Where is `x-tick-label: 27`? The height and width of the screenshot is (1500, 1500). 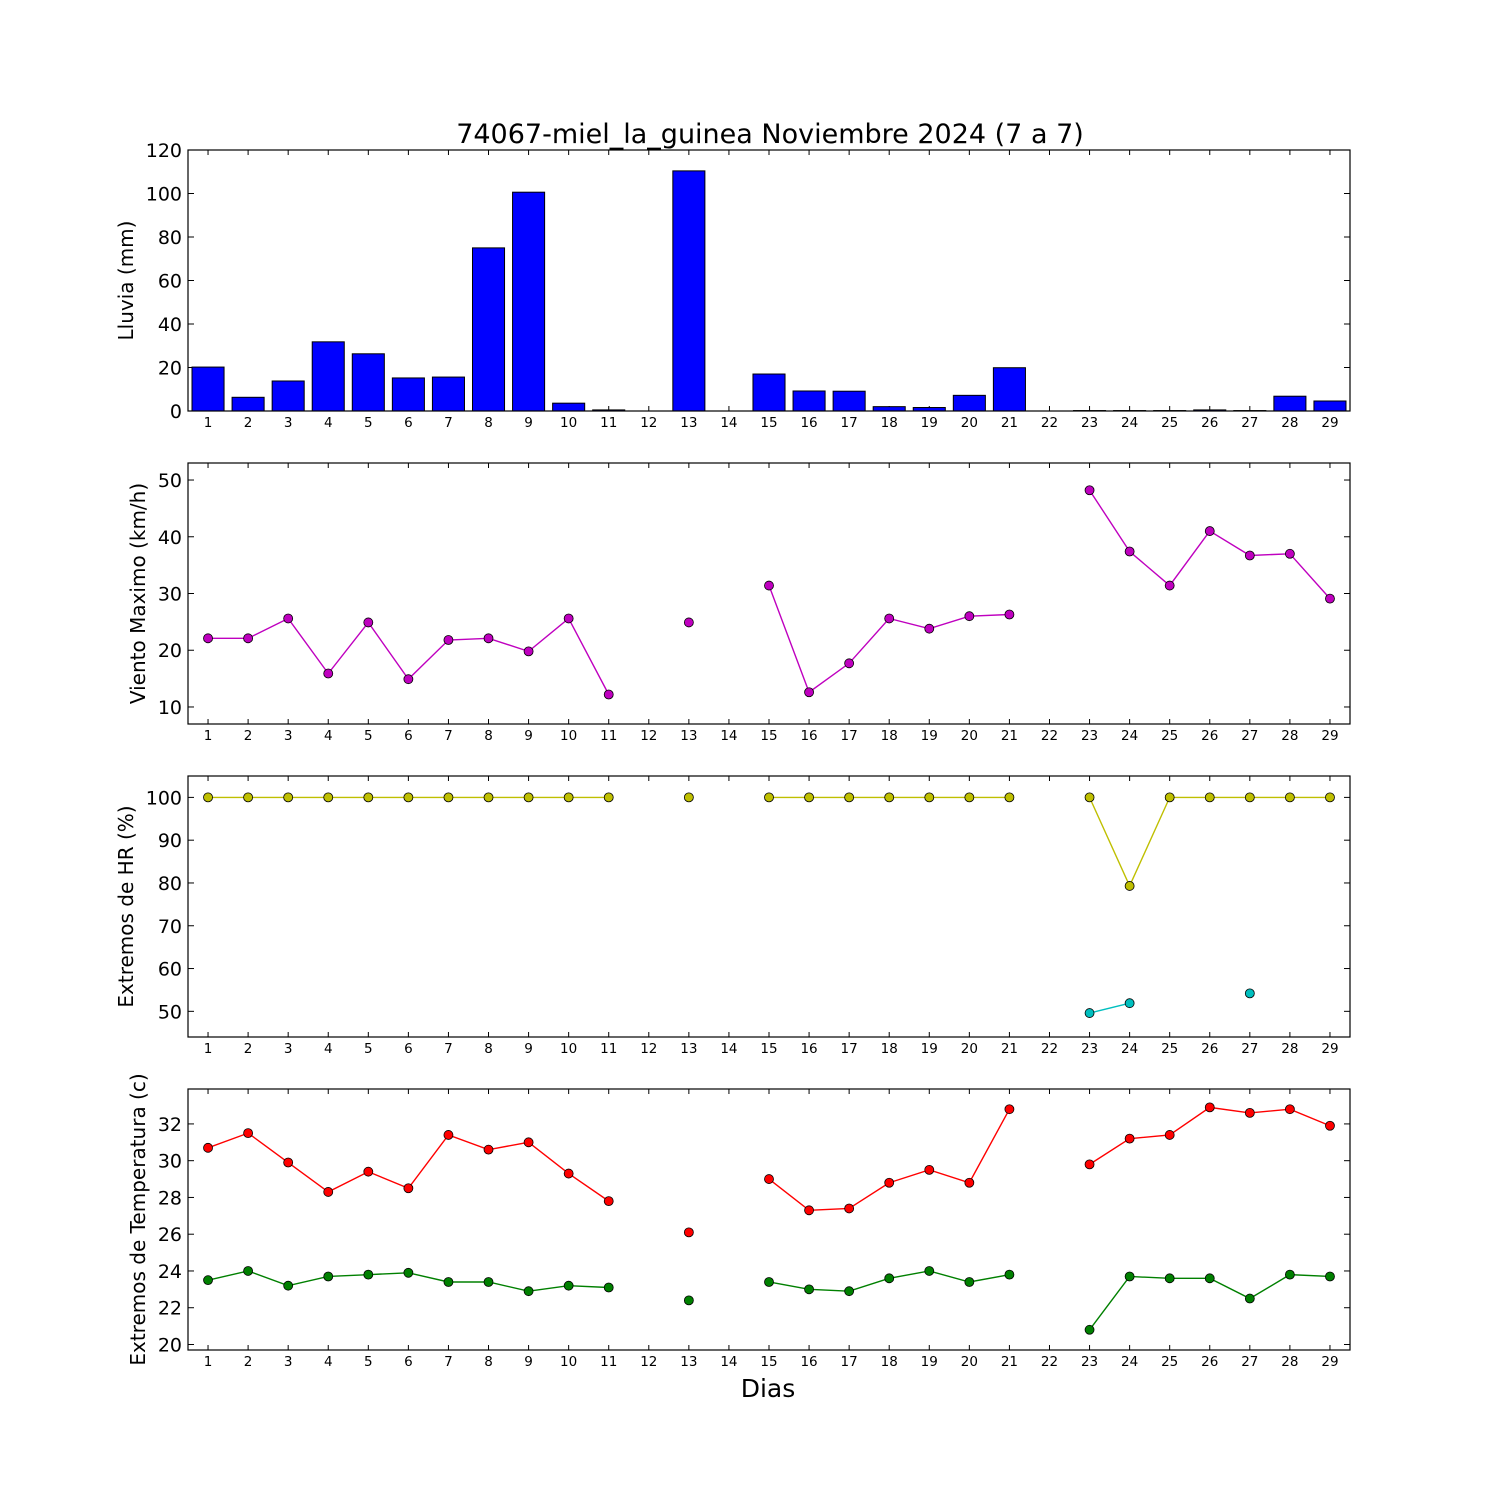 x-tick-label: 27 is located at coordinates (1249, 1049).